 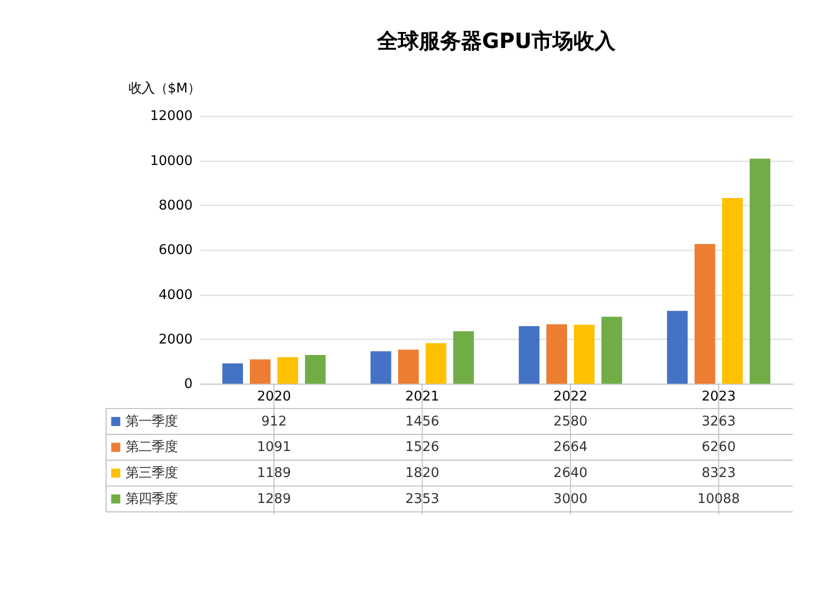 What do you see at coordinates (422, 473) in the screenshot?
I see `data-label: 1820` at bounding box center [422, 473].